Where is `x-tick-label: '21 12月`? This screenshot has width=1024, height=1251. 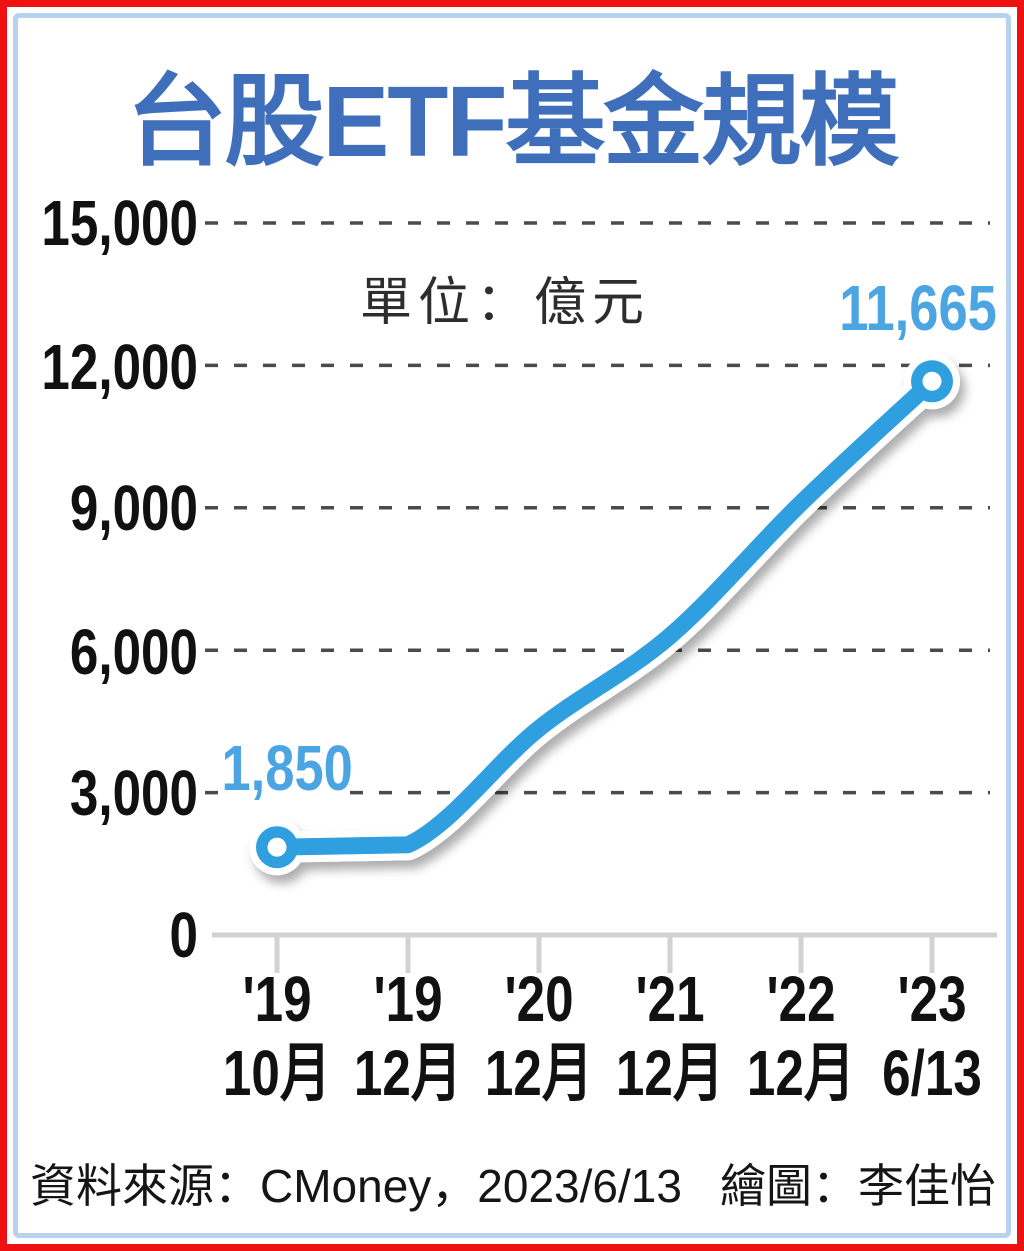 x-tick-label: '21 12月 is located at coordinates (670, 1036).